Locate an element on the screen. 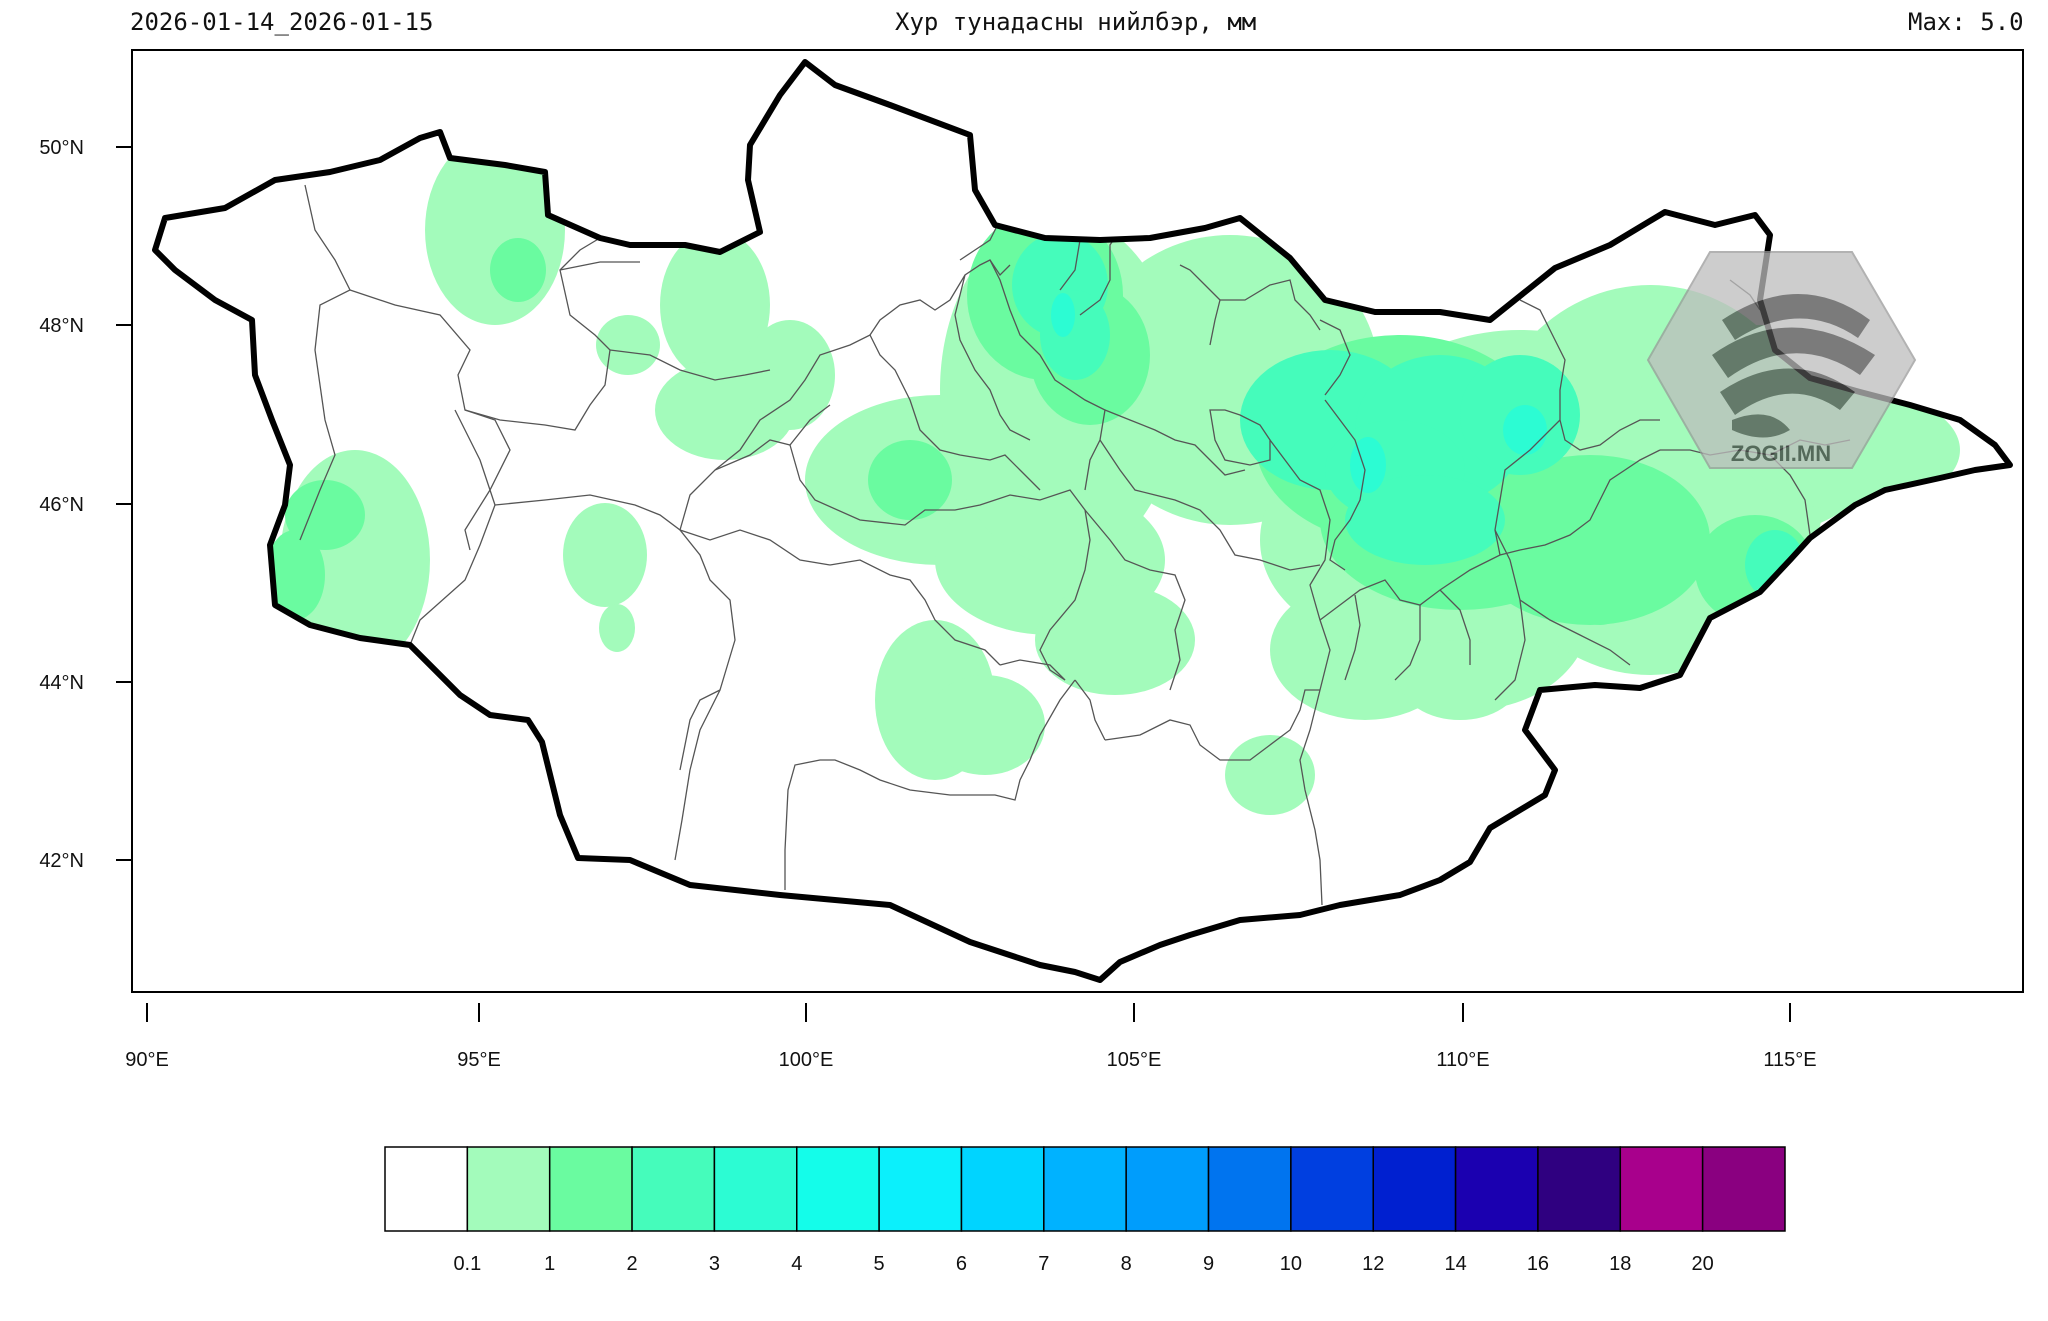  longitude-axis: 90°E 95°E 100°E 105°E 110°E 115°E is located at coordinates (971, 1037).